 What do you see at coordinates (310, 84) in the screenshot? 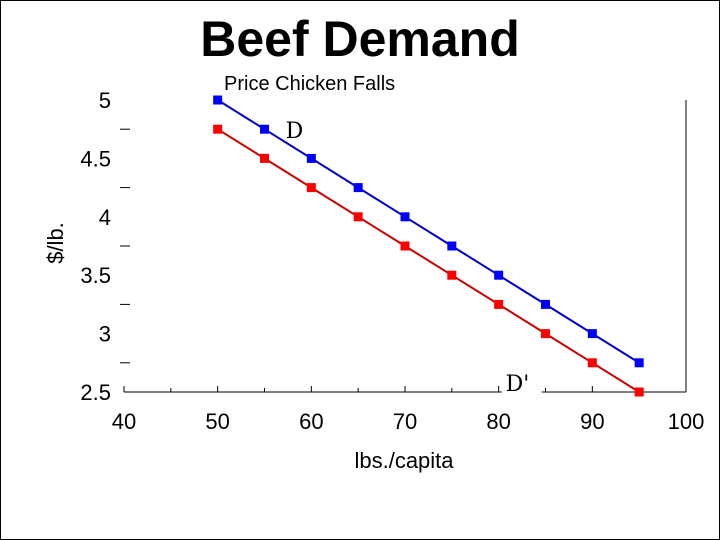
I see `chart-subtitle: Price Chicken Falls` at bounding box center [310, 84].